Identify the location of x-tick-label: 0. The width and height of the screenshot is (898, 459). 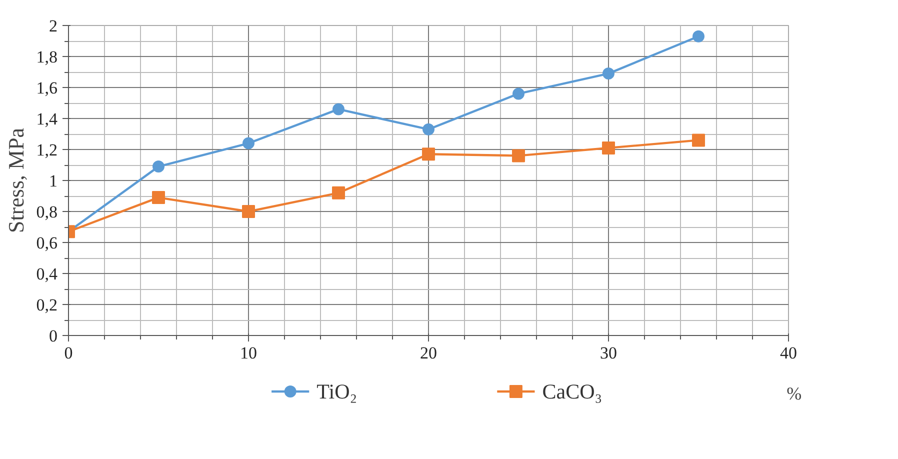
(68, 353).